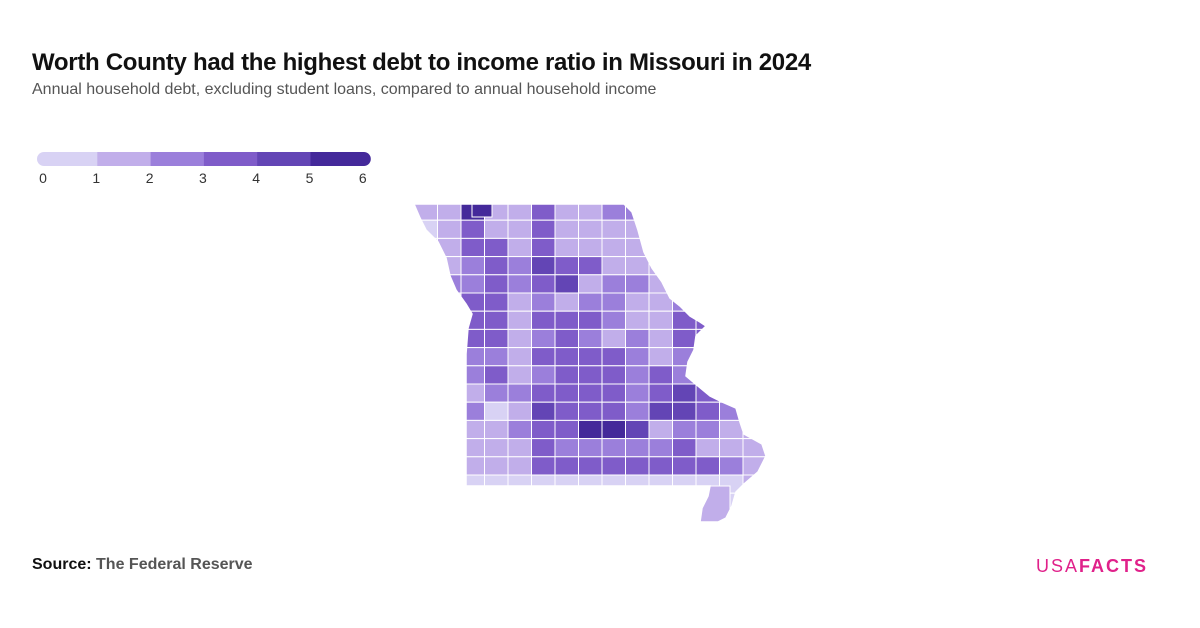 This screenshot has width=1200, height=628. I want to click on legend-tick-label: 3, so click(203, 178).